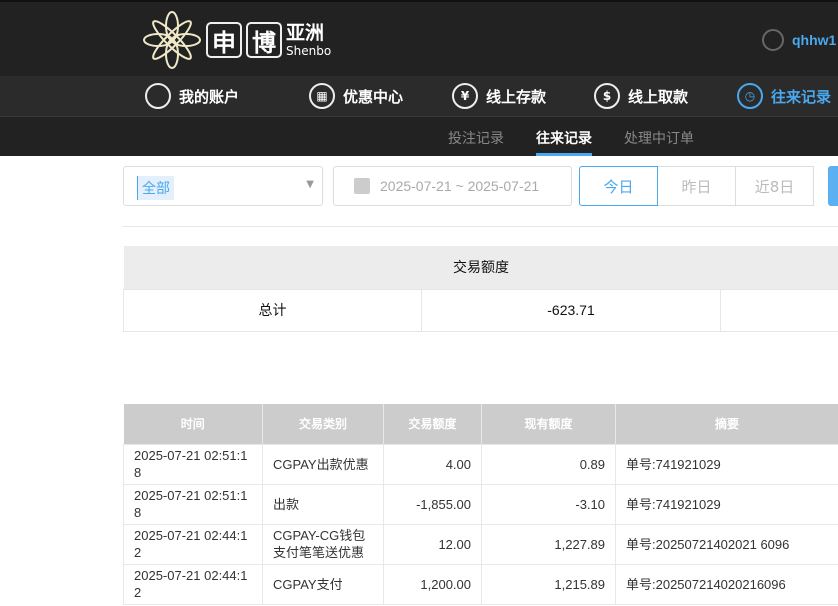 This screenshot has height=606, width=838. I want to click on cell-amount: 4.00, so click(432, 464).